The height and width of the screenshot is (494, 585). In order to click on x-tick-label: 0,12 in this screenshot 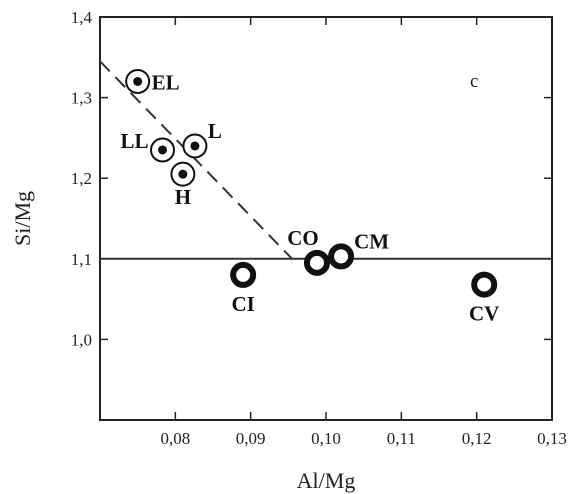, I will do `click(477, 438)`.